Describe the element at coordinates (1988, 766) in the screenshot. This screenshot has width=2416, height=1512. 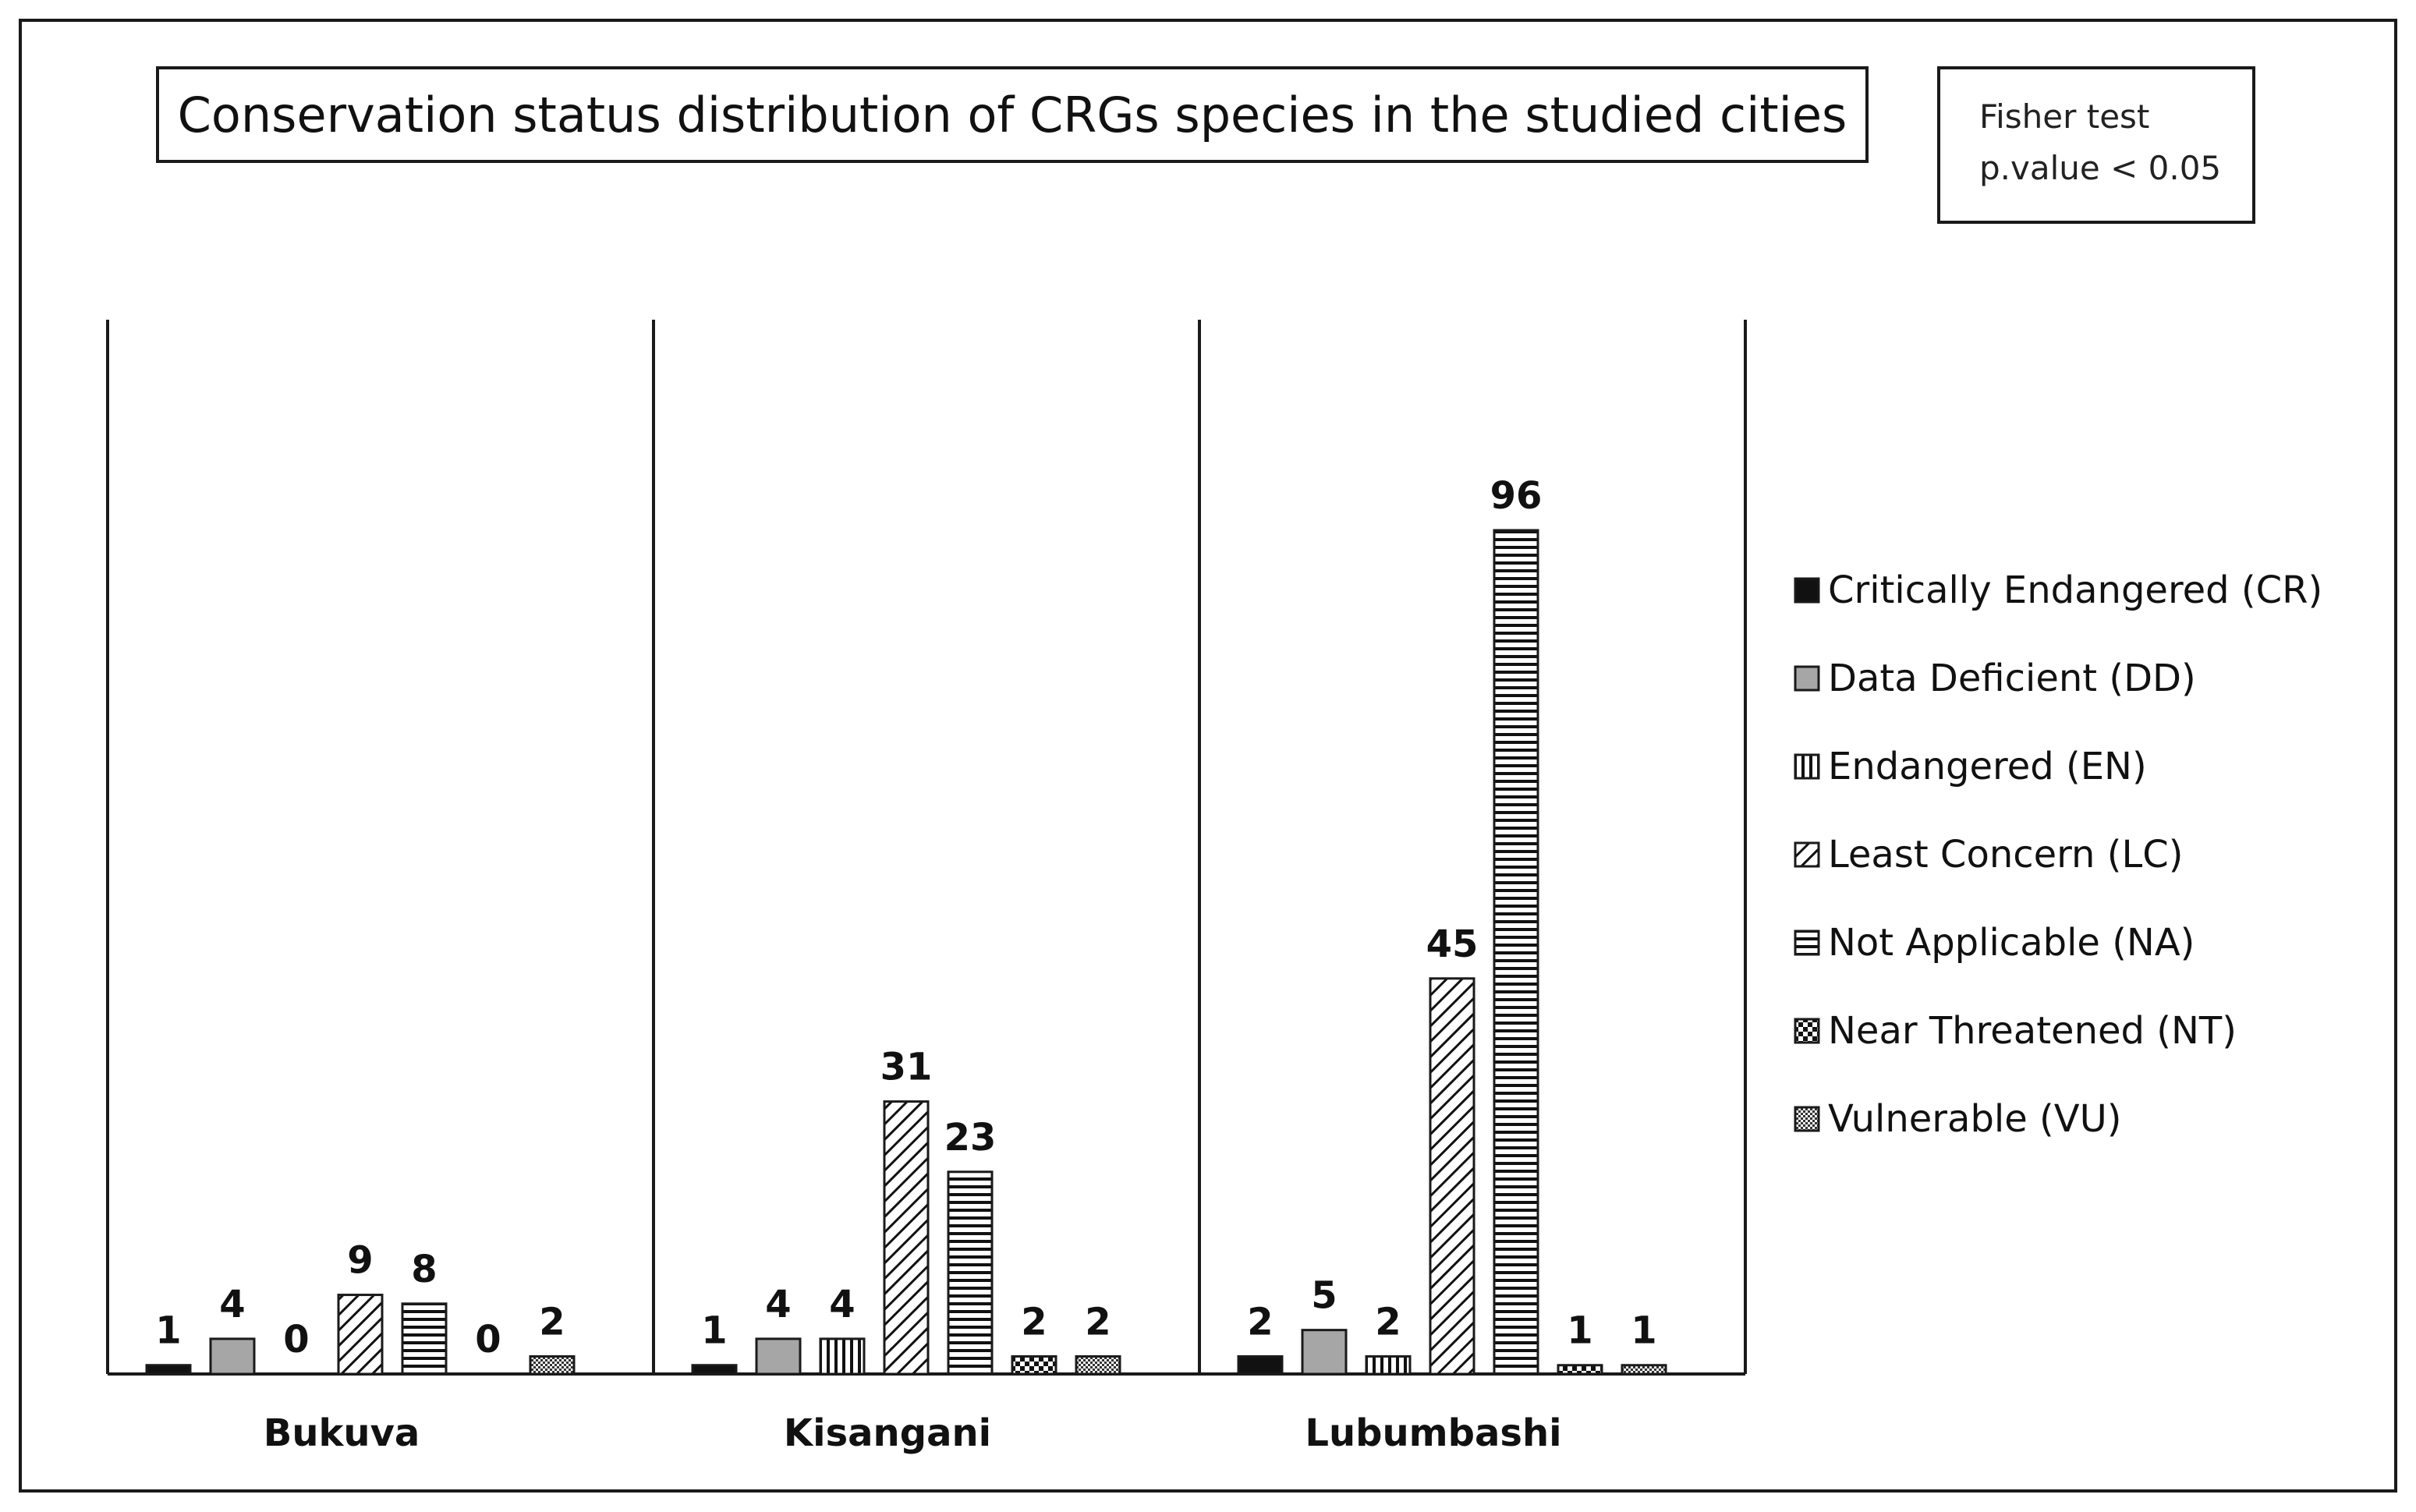
I see `legend-label: Endangered (EN)` at that location.